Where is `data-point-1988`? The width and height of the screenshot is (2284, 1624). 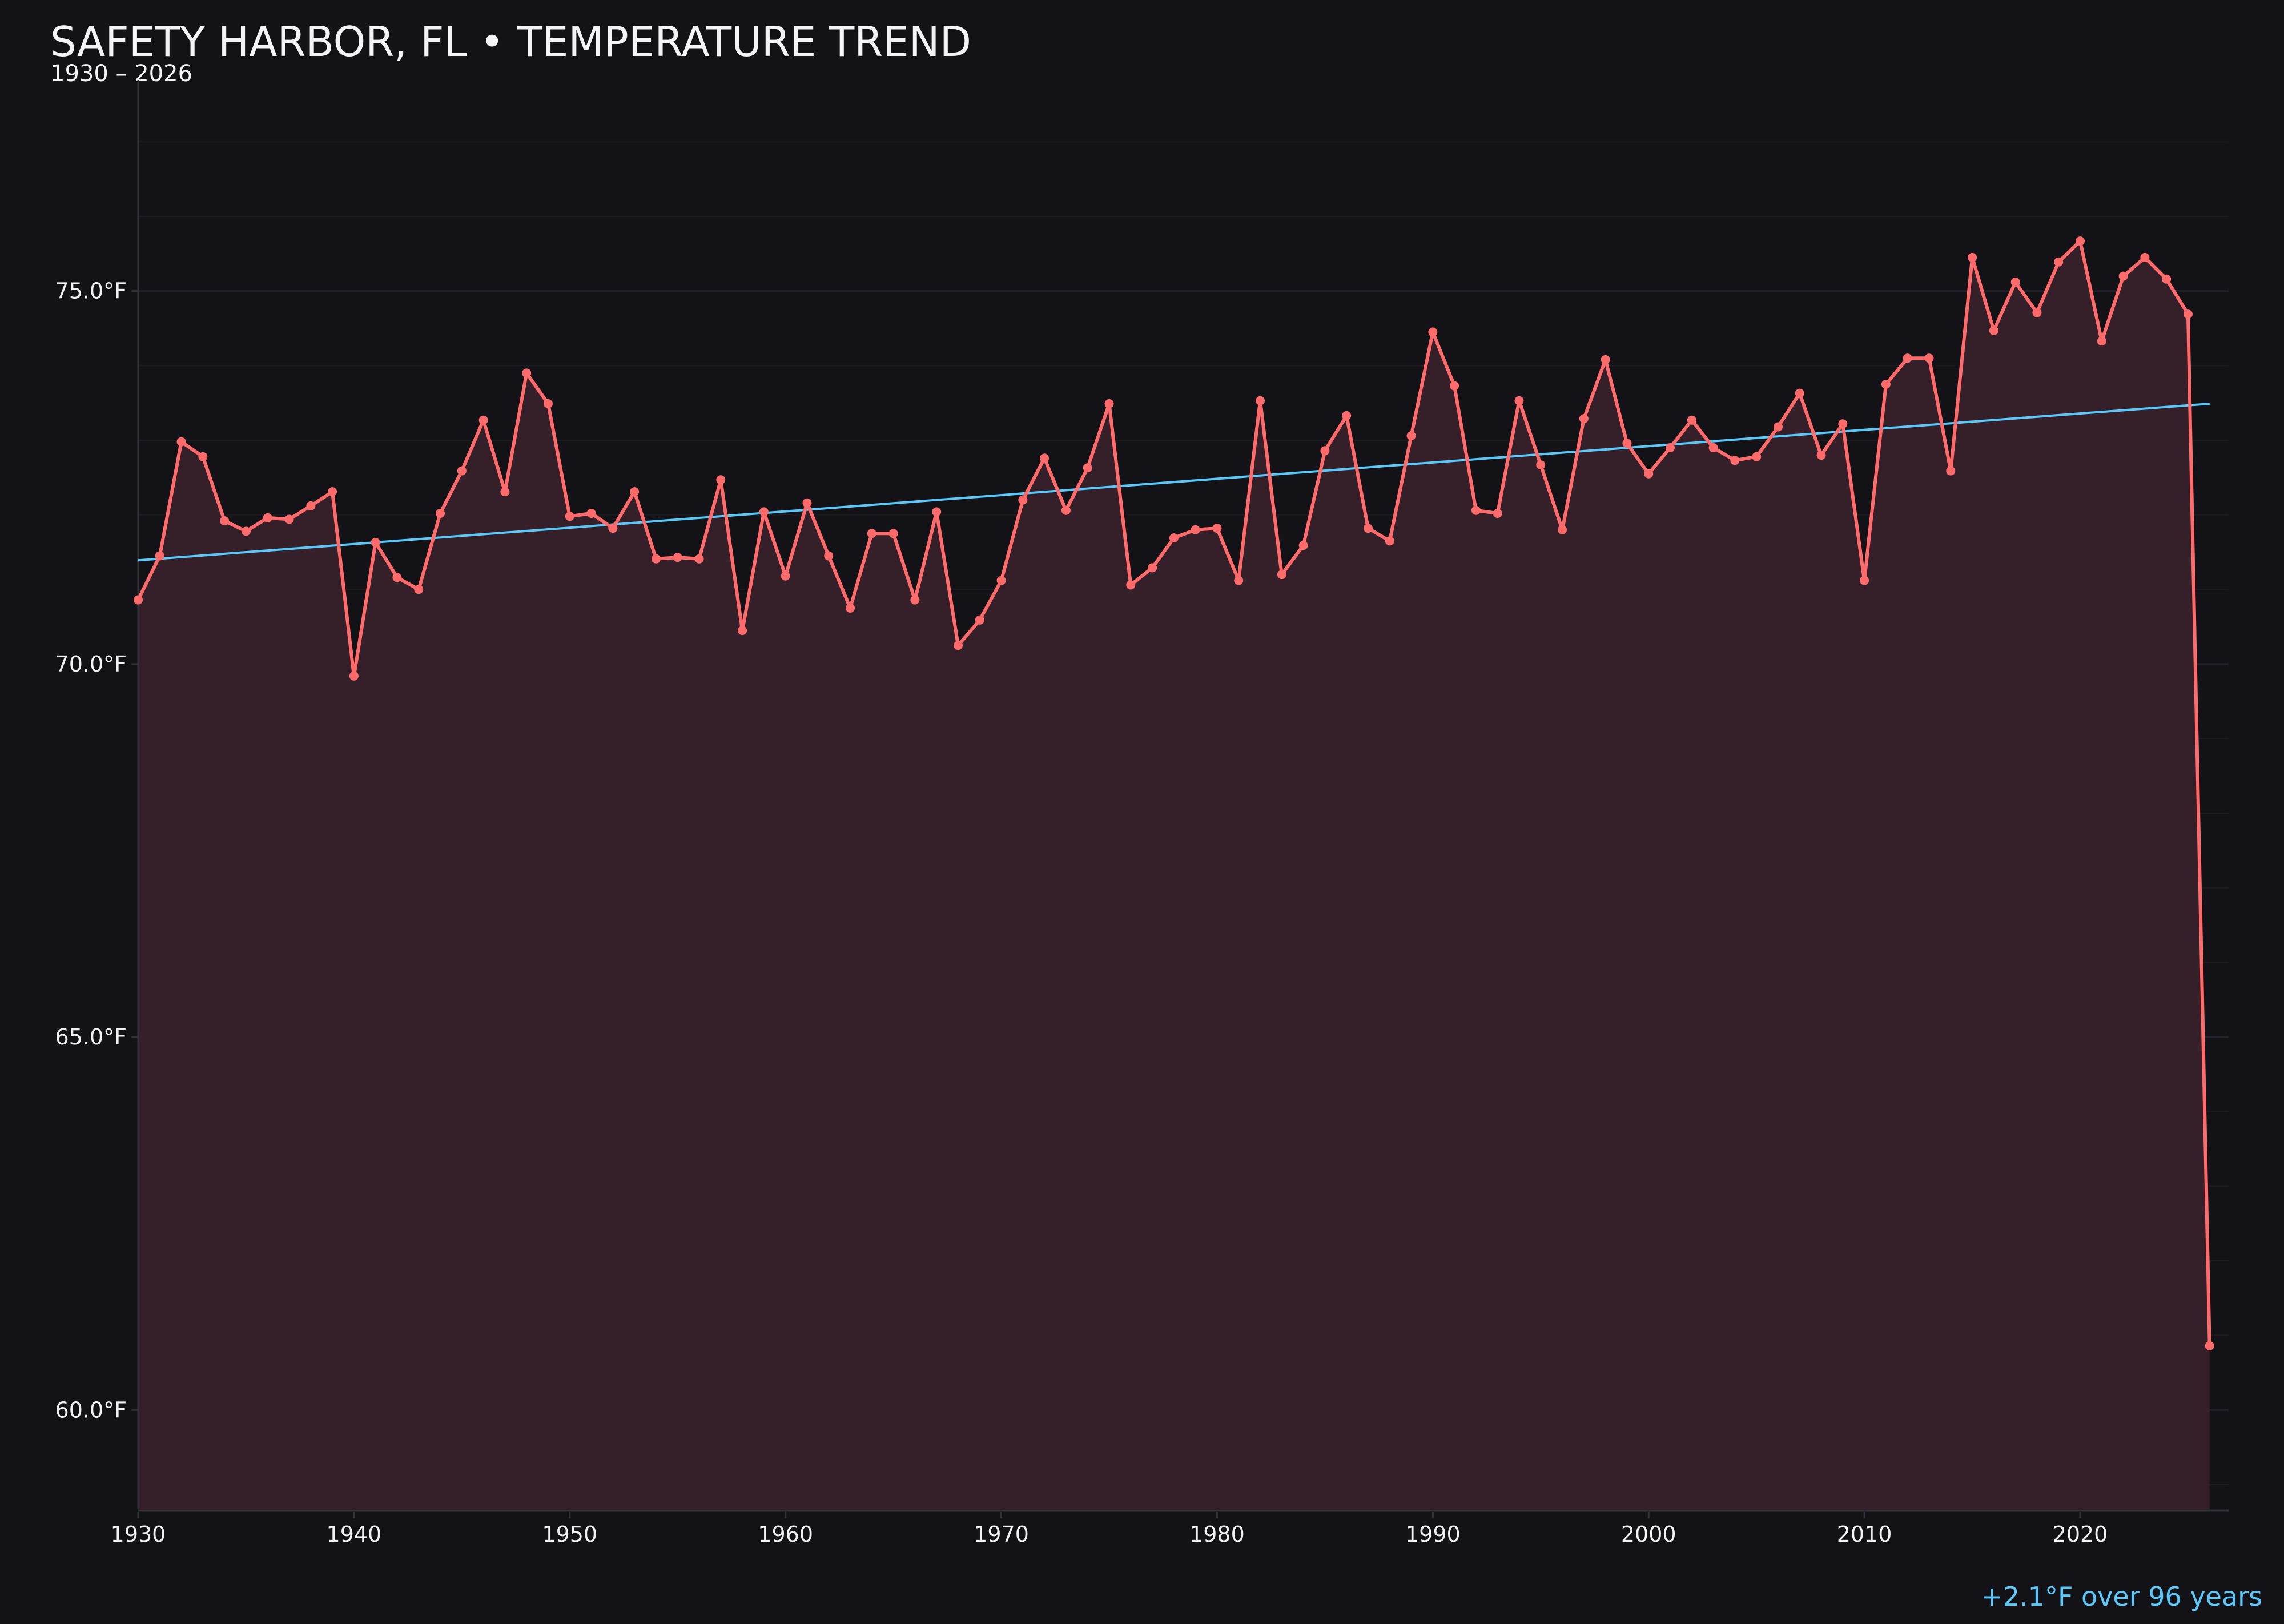 data-point-1988 is located at coordinates (1389, 541).